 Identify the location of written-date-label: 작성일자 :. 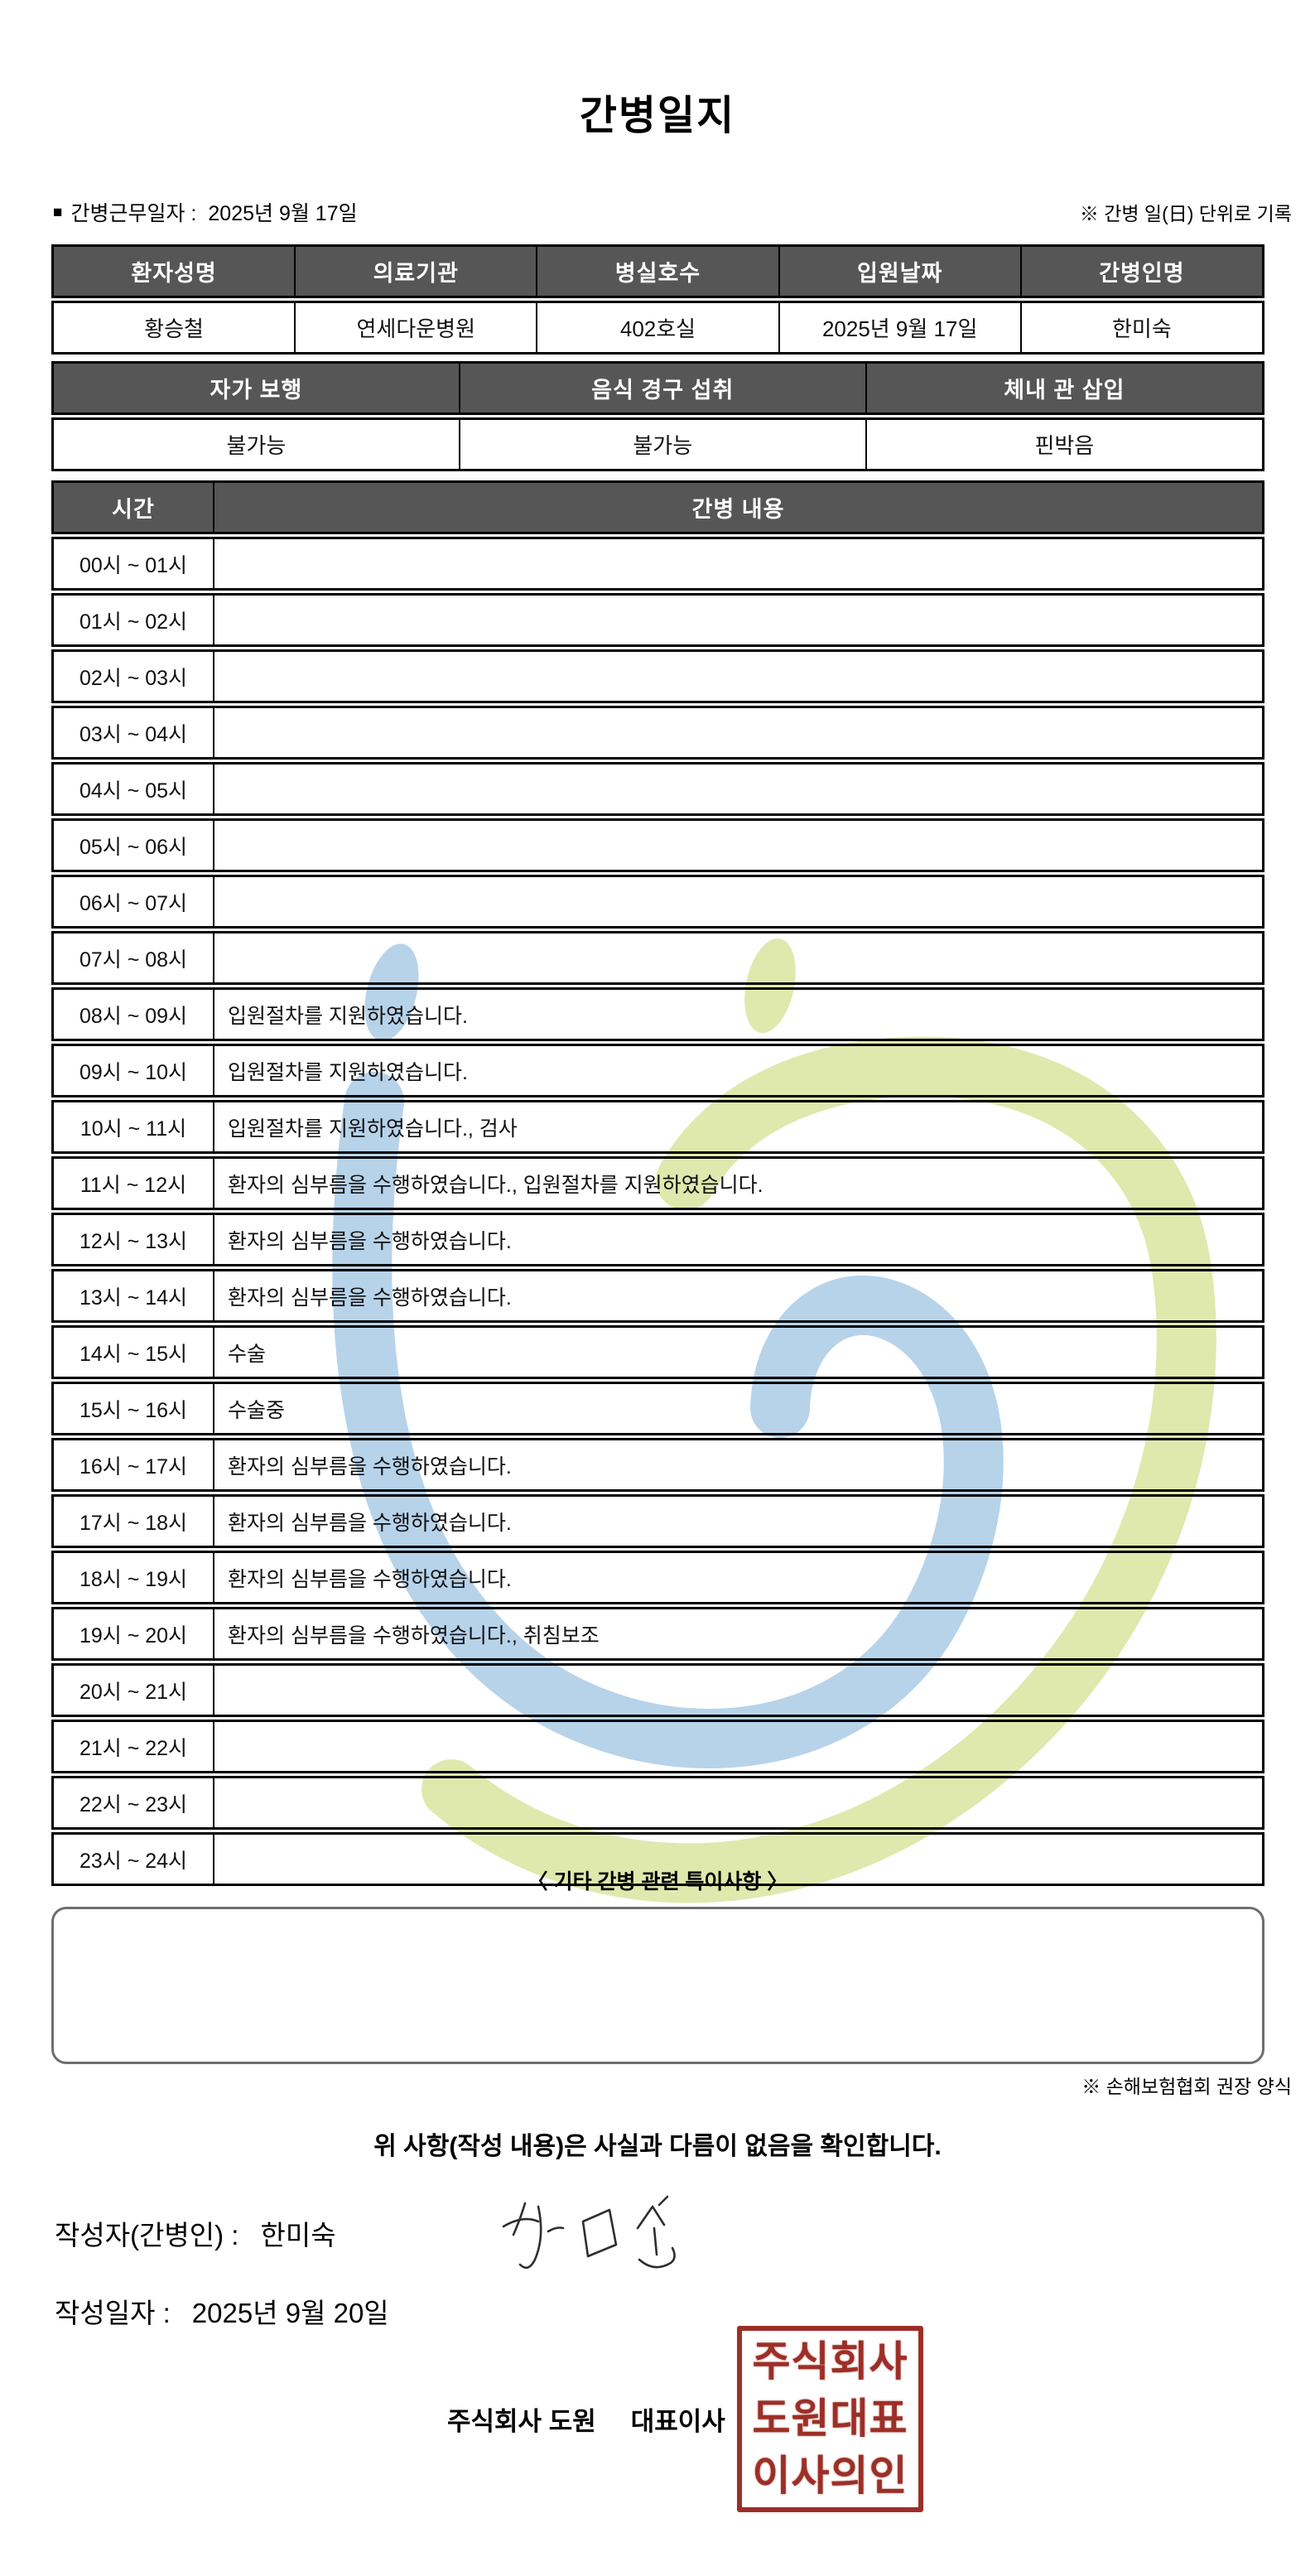
(113, 2313).